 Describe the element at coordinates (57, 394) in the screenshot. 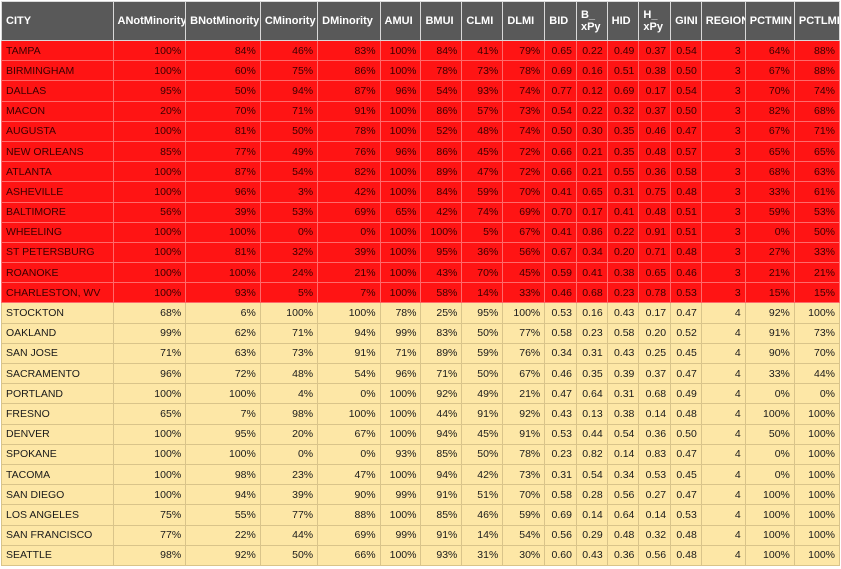

I see `city-cell: PORTLAND` at that location.